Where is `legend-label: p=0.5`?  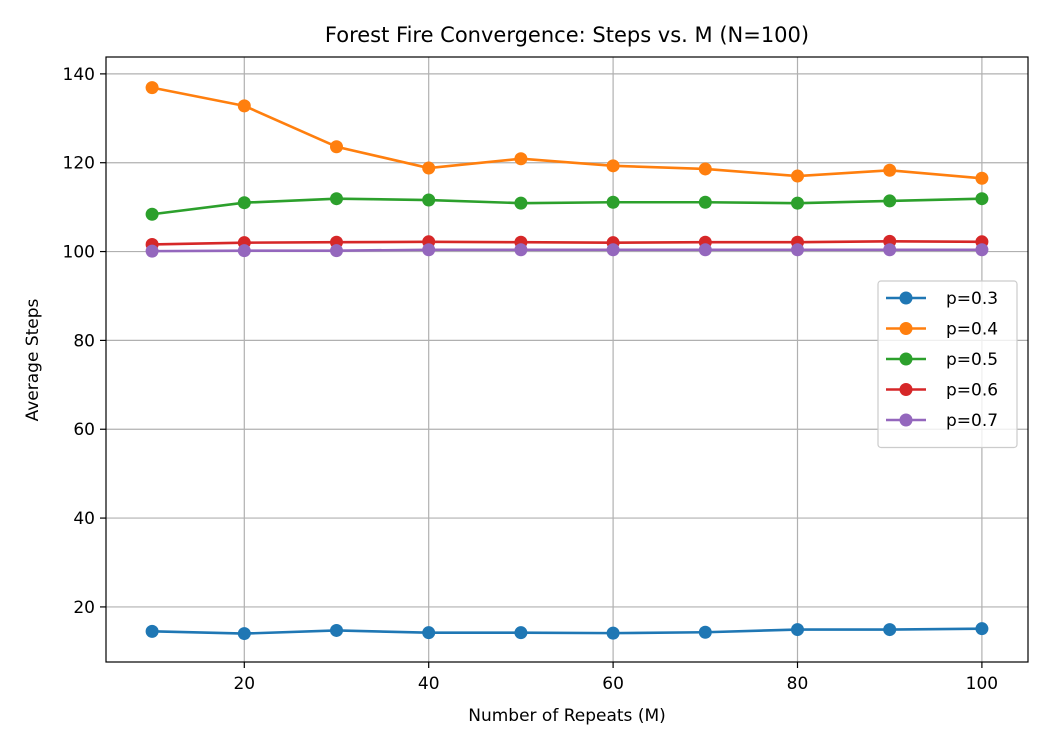
legend-label: p=0.5 is located at coordinates (972, 360).